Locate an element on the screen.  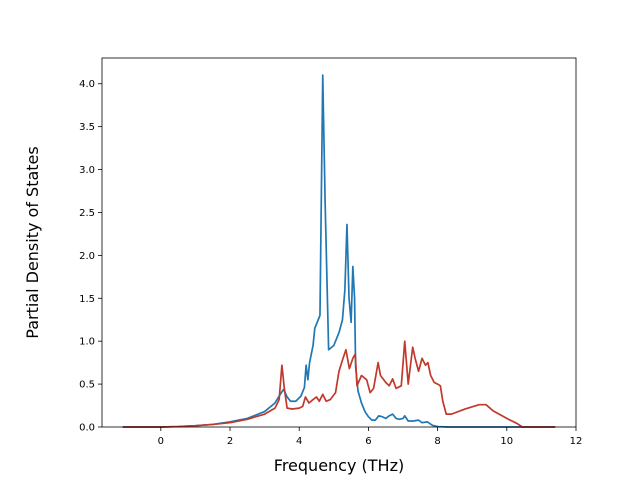
y-tick-label: 0.0 is located at coordinates (87, 428).